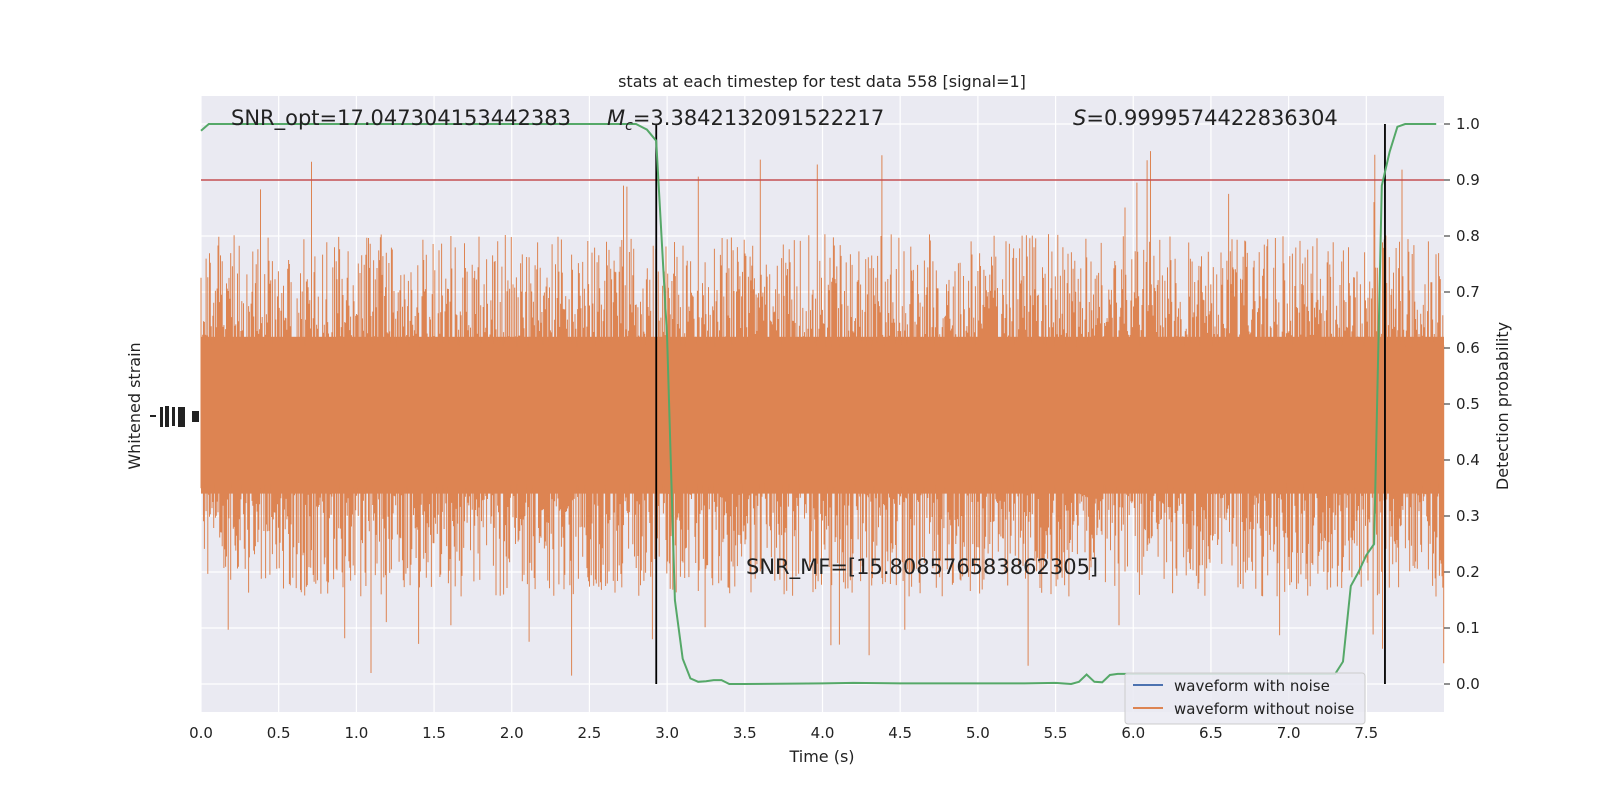  I want to click on y-tick-label: 1.0, so click(1468, 124).